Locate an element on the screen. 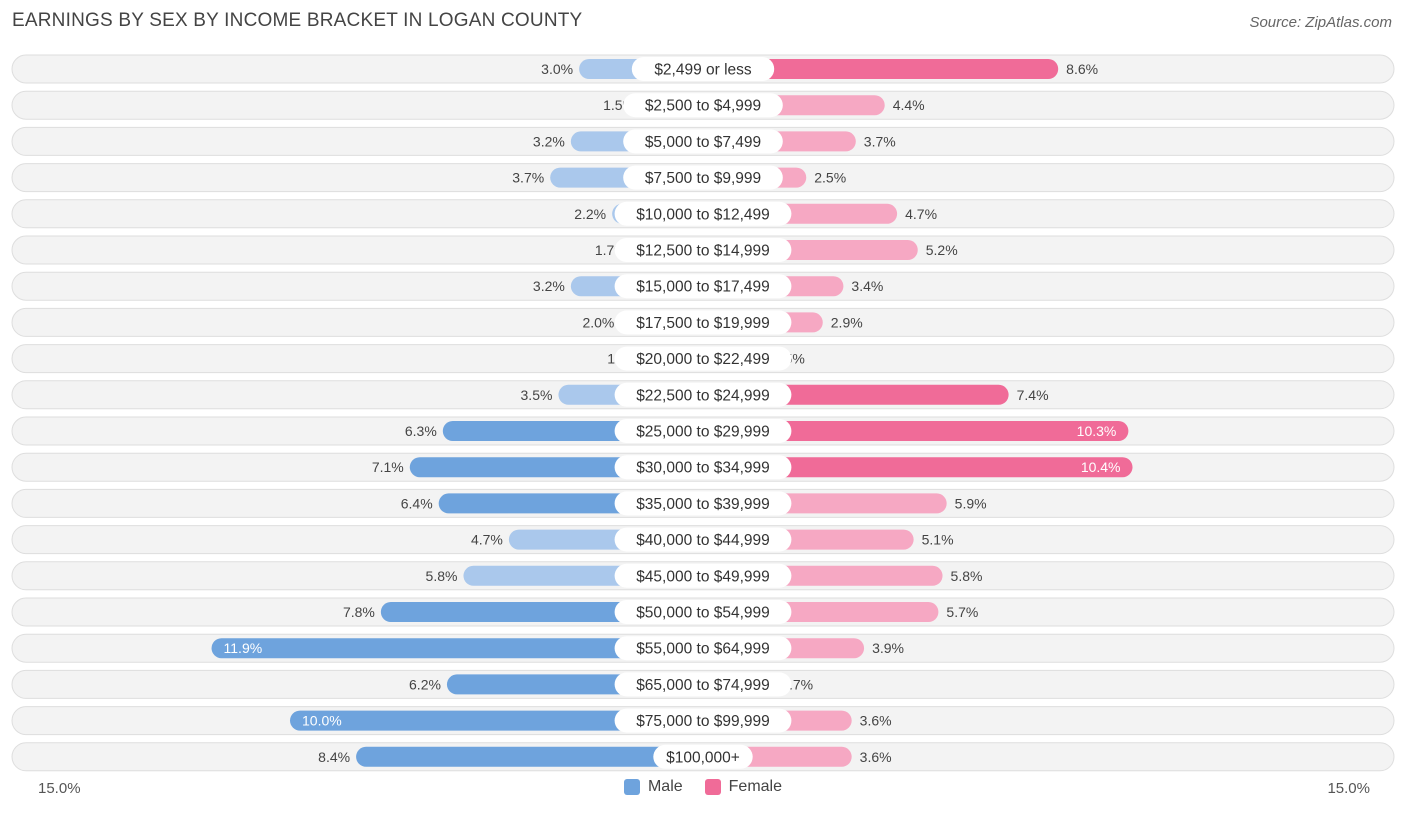 This screenshot has width=1406, height=813. legend-swatch-male is located at coordinates (631, 787).